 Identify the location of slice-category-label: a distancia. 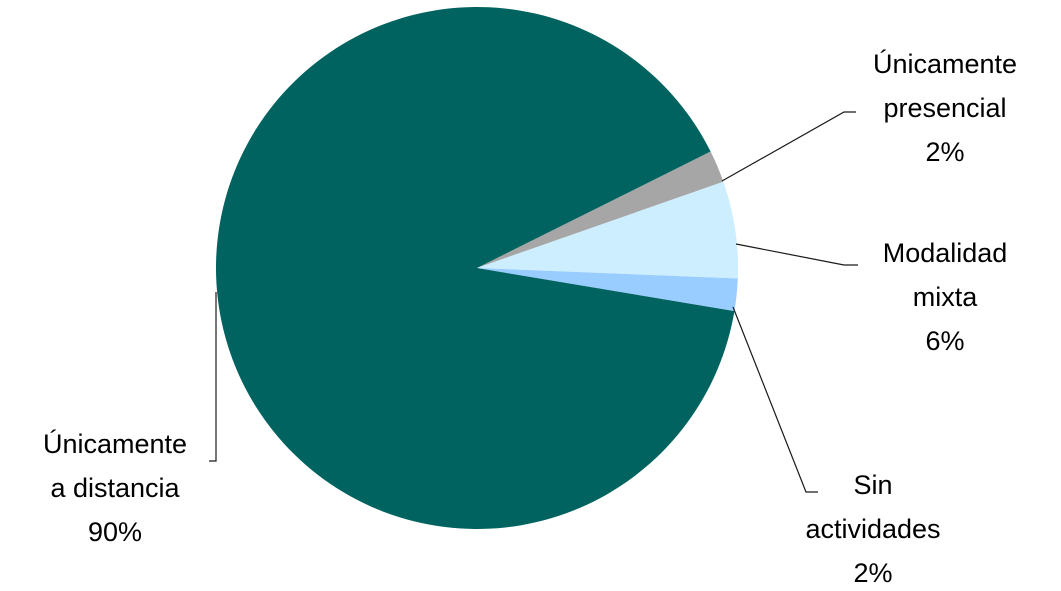
(115, 488).